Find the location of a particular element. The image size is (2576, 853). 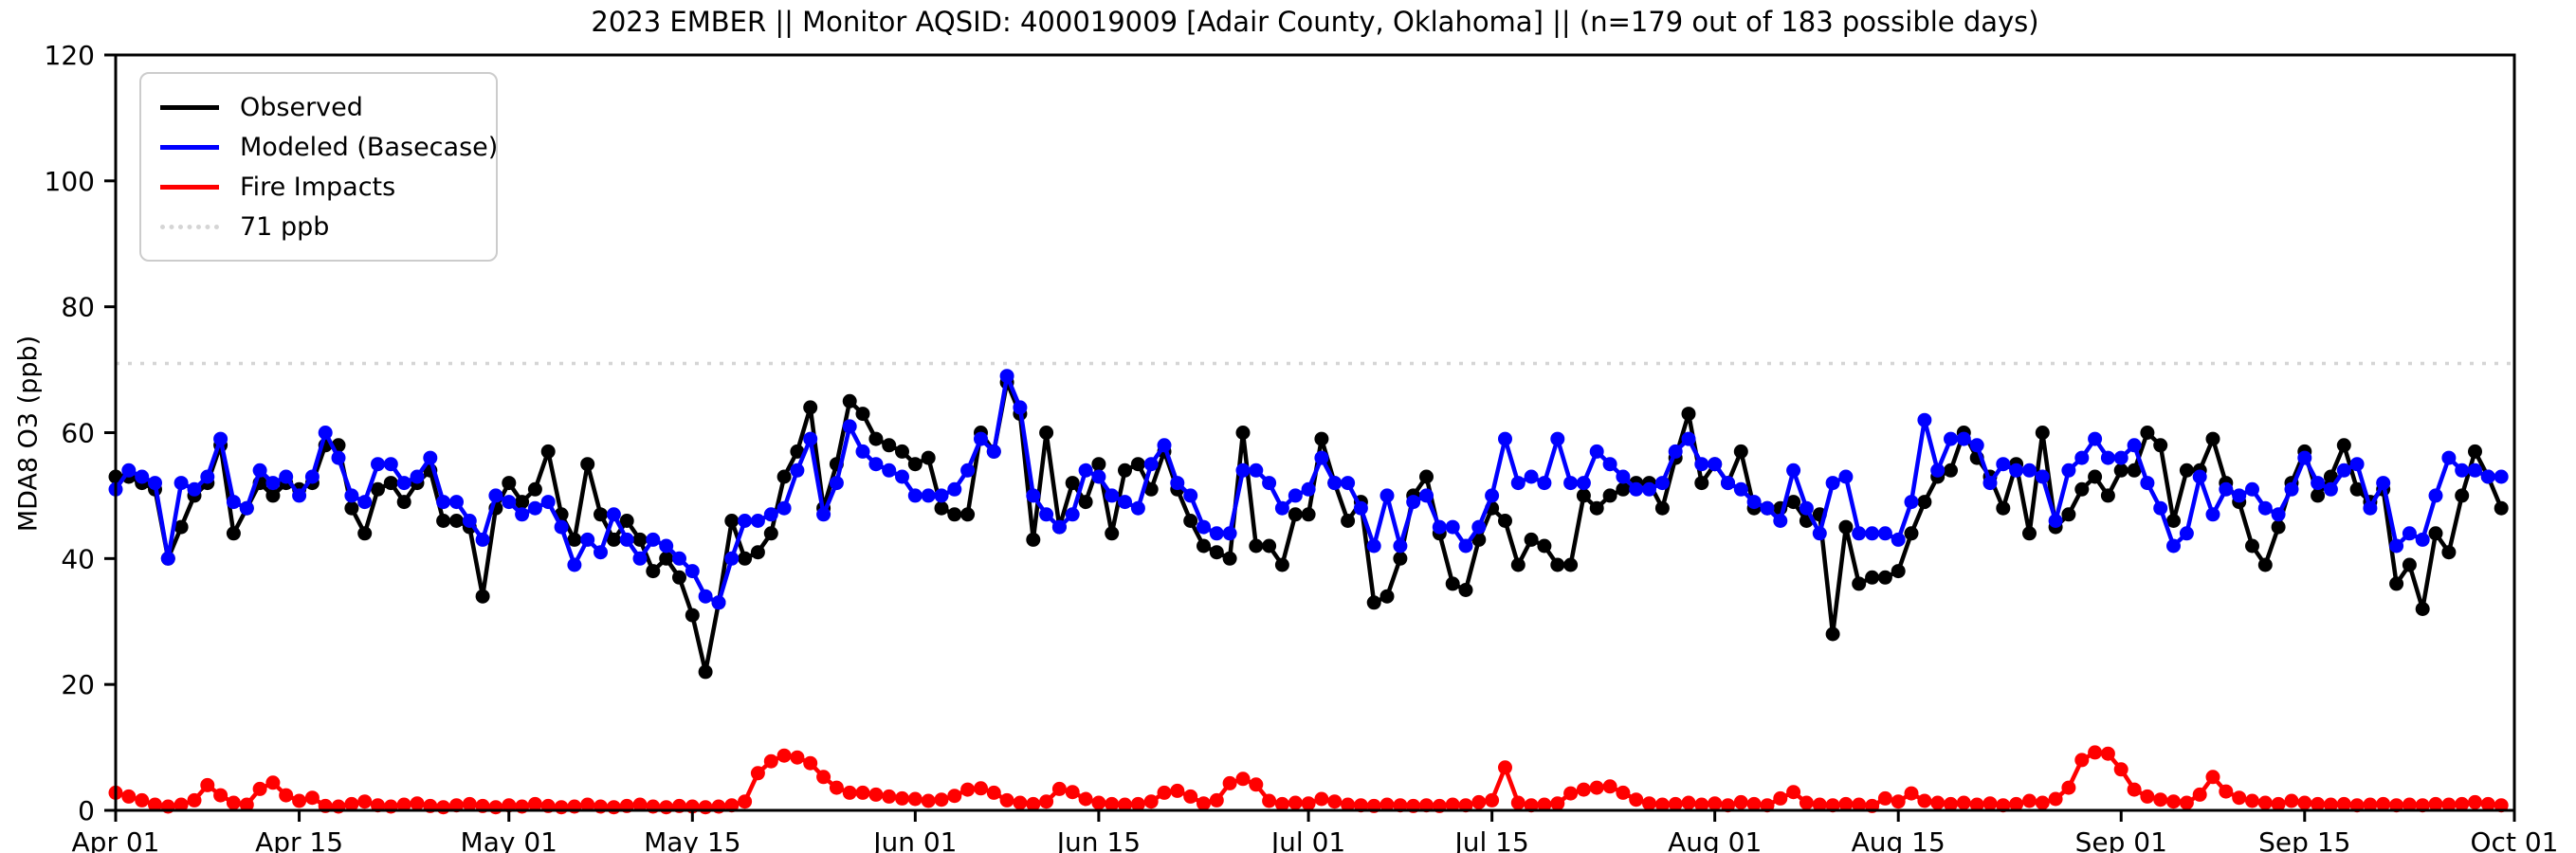

x-tick-label: Apr 01 is located at coordinates (116, 839).